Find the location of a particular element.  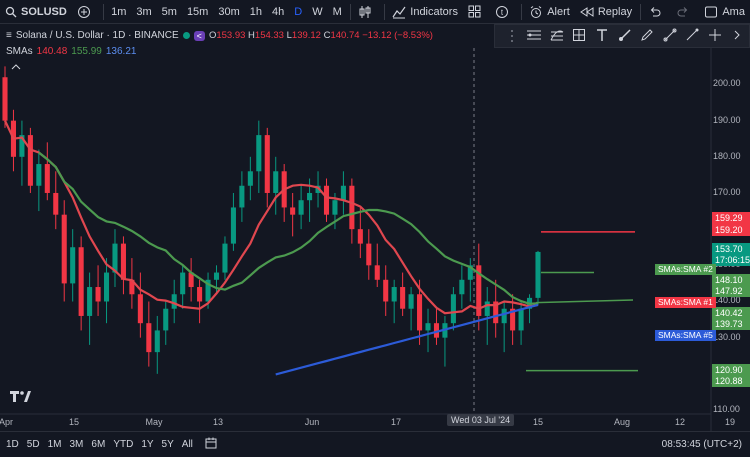

interval-4h: 4h is located at coordinates (278, 11).